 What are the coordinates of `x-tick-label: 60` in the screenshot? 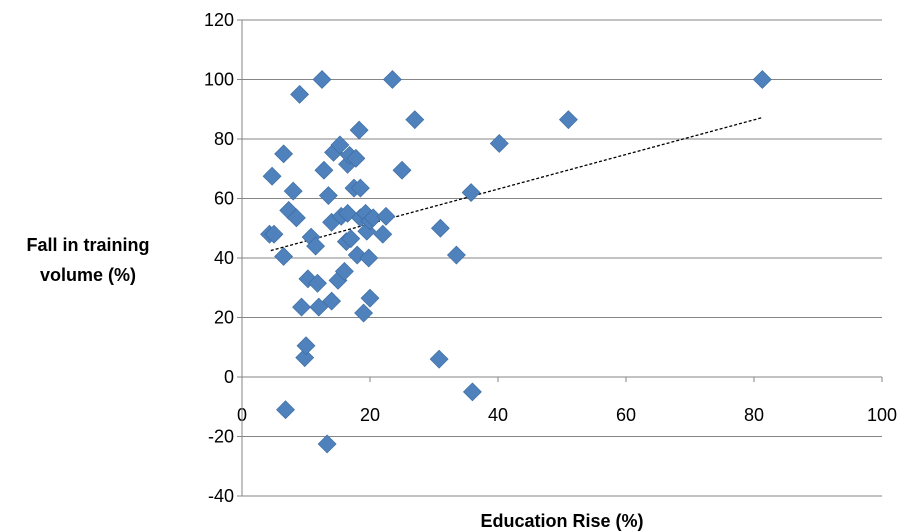 It's located at (626, 415).